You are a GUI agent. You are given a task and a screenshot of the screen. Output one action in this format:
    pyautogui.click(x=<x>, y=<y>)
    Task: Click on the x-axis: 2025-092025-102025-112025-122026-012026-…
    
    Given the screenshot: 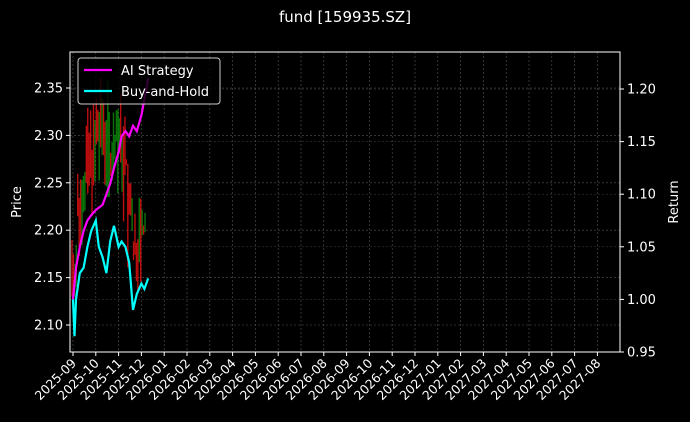 What is the action you would take?
    pyautogui.click(x=318, y=377)
    